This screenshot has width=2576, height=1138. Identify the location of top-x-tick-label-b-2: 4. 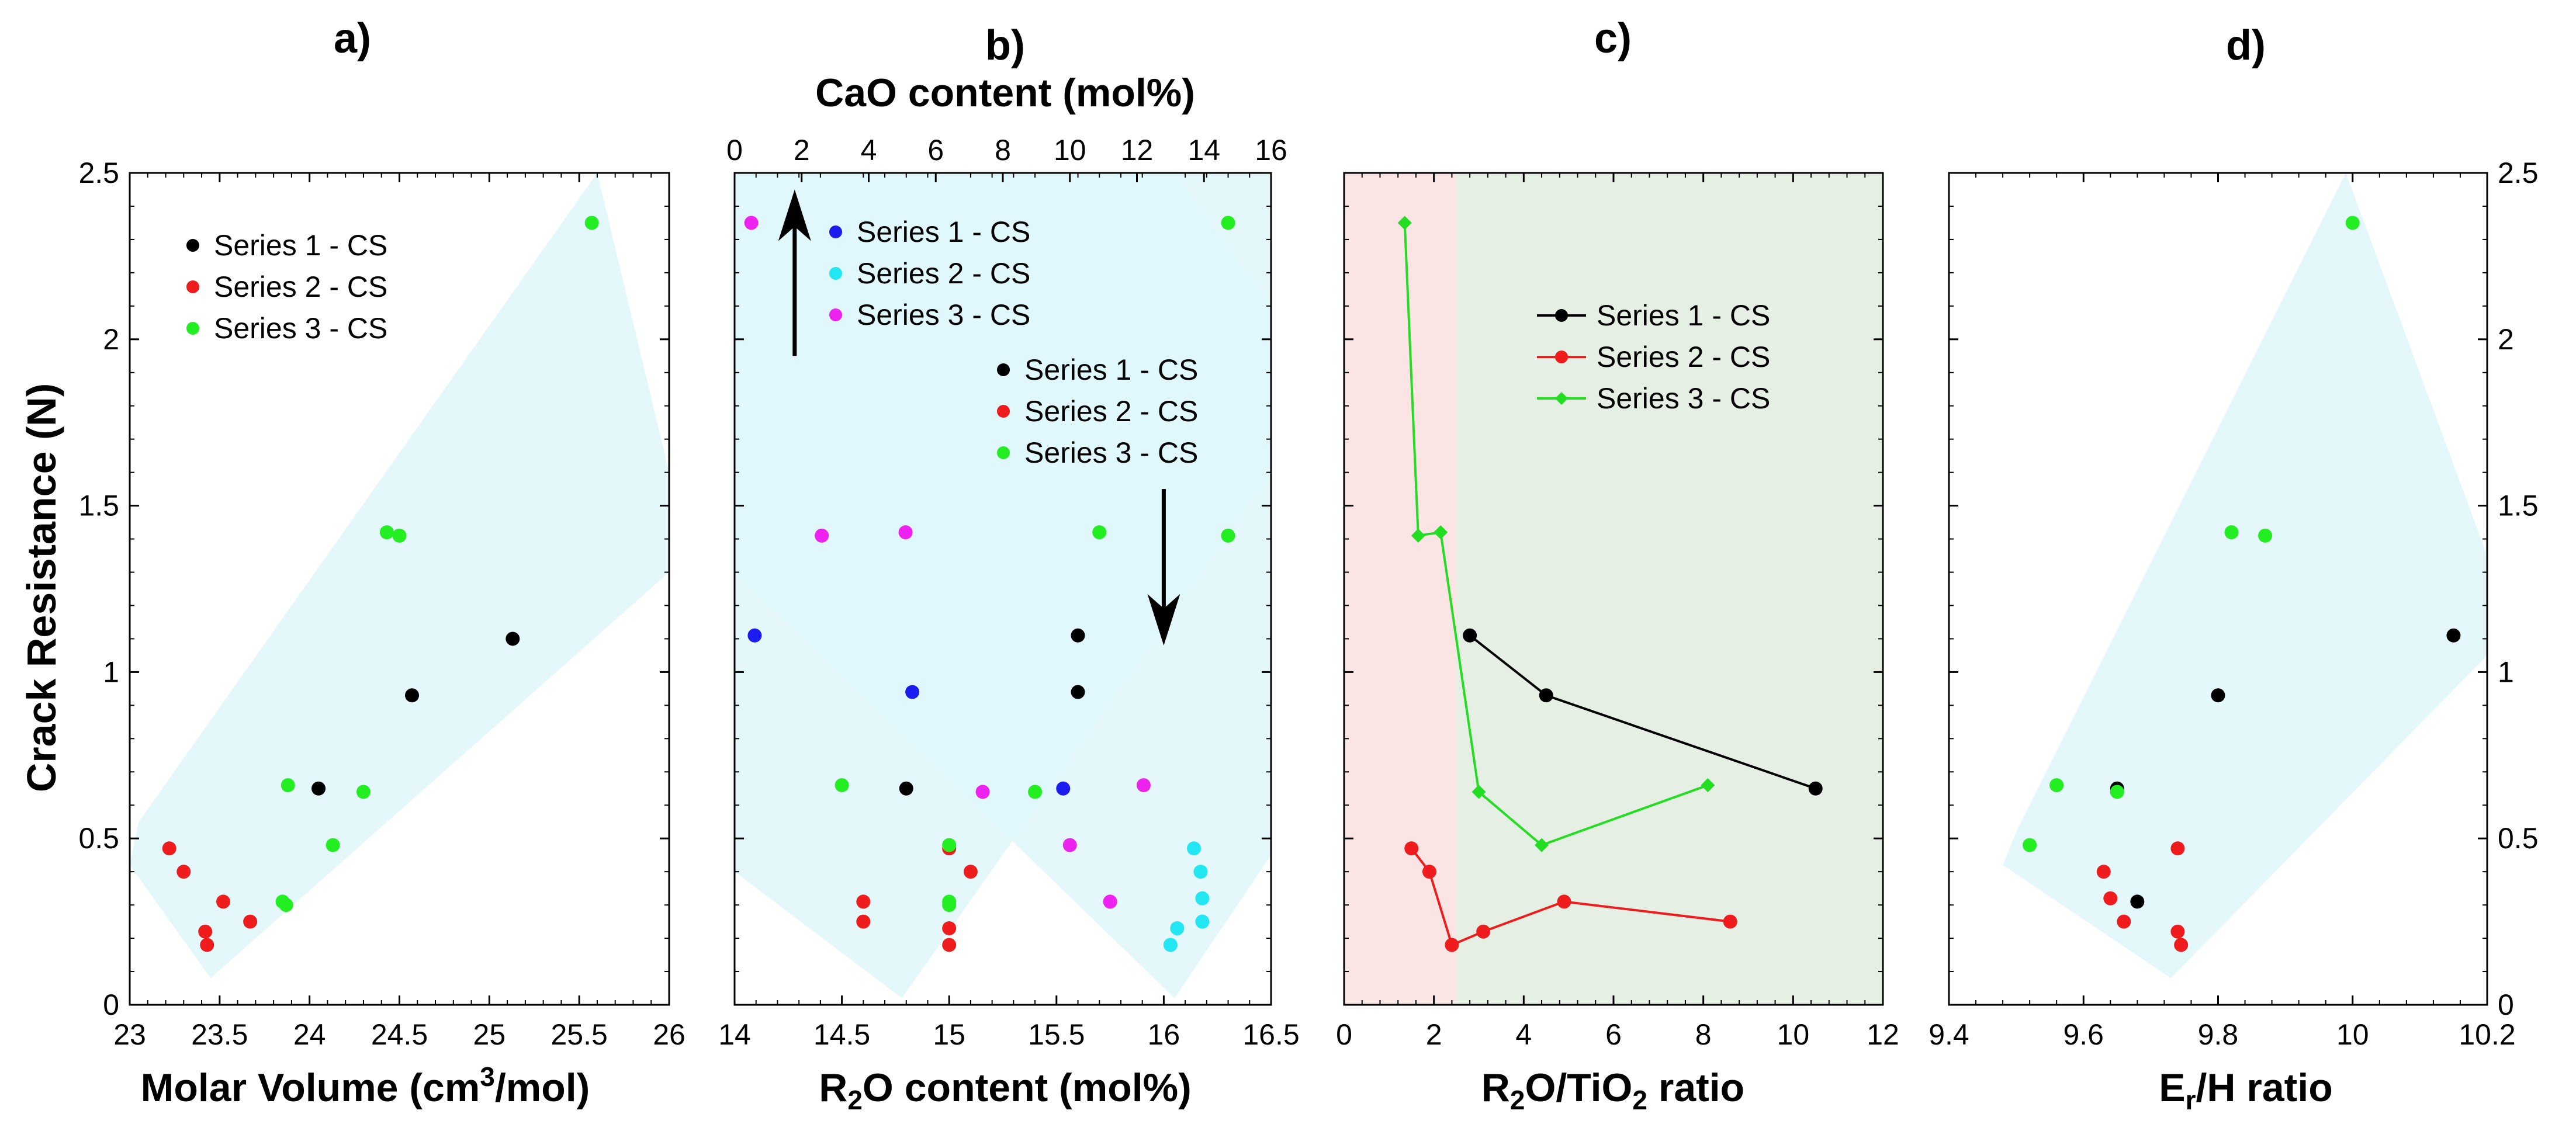
(869, 150).